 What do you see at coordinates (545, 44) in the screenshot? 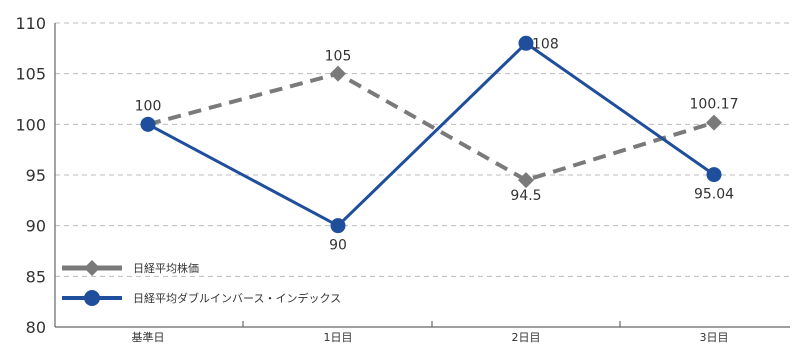
I see `data-label: 108` at bounding box center [545, 44].